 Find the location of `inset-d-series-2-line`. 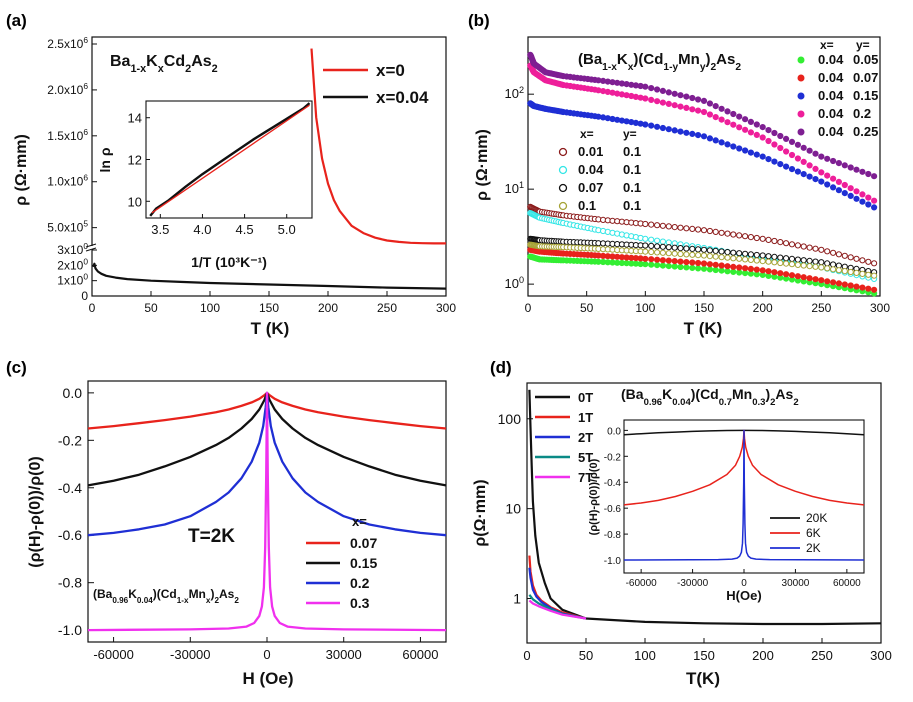

inset-d-series-2-line is located at coordinates (744, 495).